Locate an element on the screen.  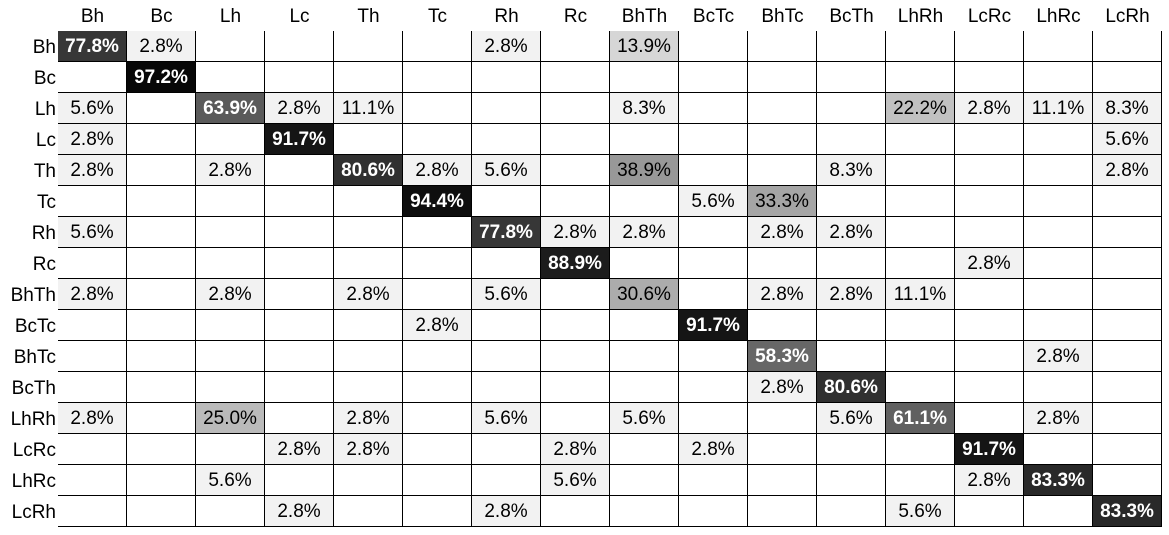
row-label: Rh is located at coordinates (43, 233).